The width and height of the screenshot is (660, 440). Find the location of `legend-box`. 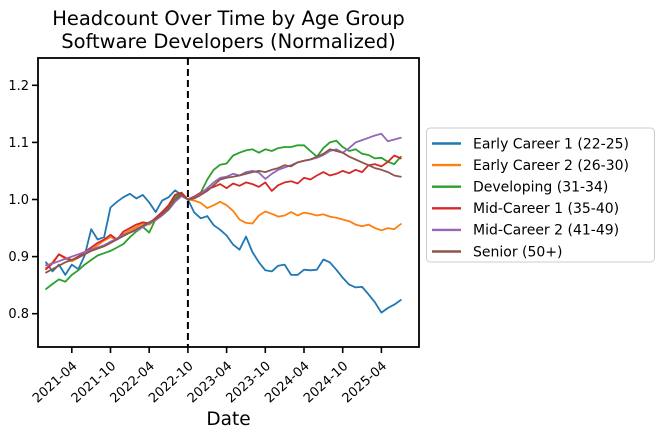

legend-box is located at coordinates (540, 195).